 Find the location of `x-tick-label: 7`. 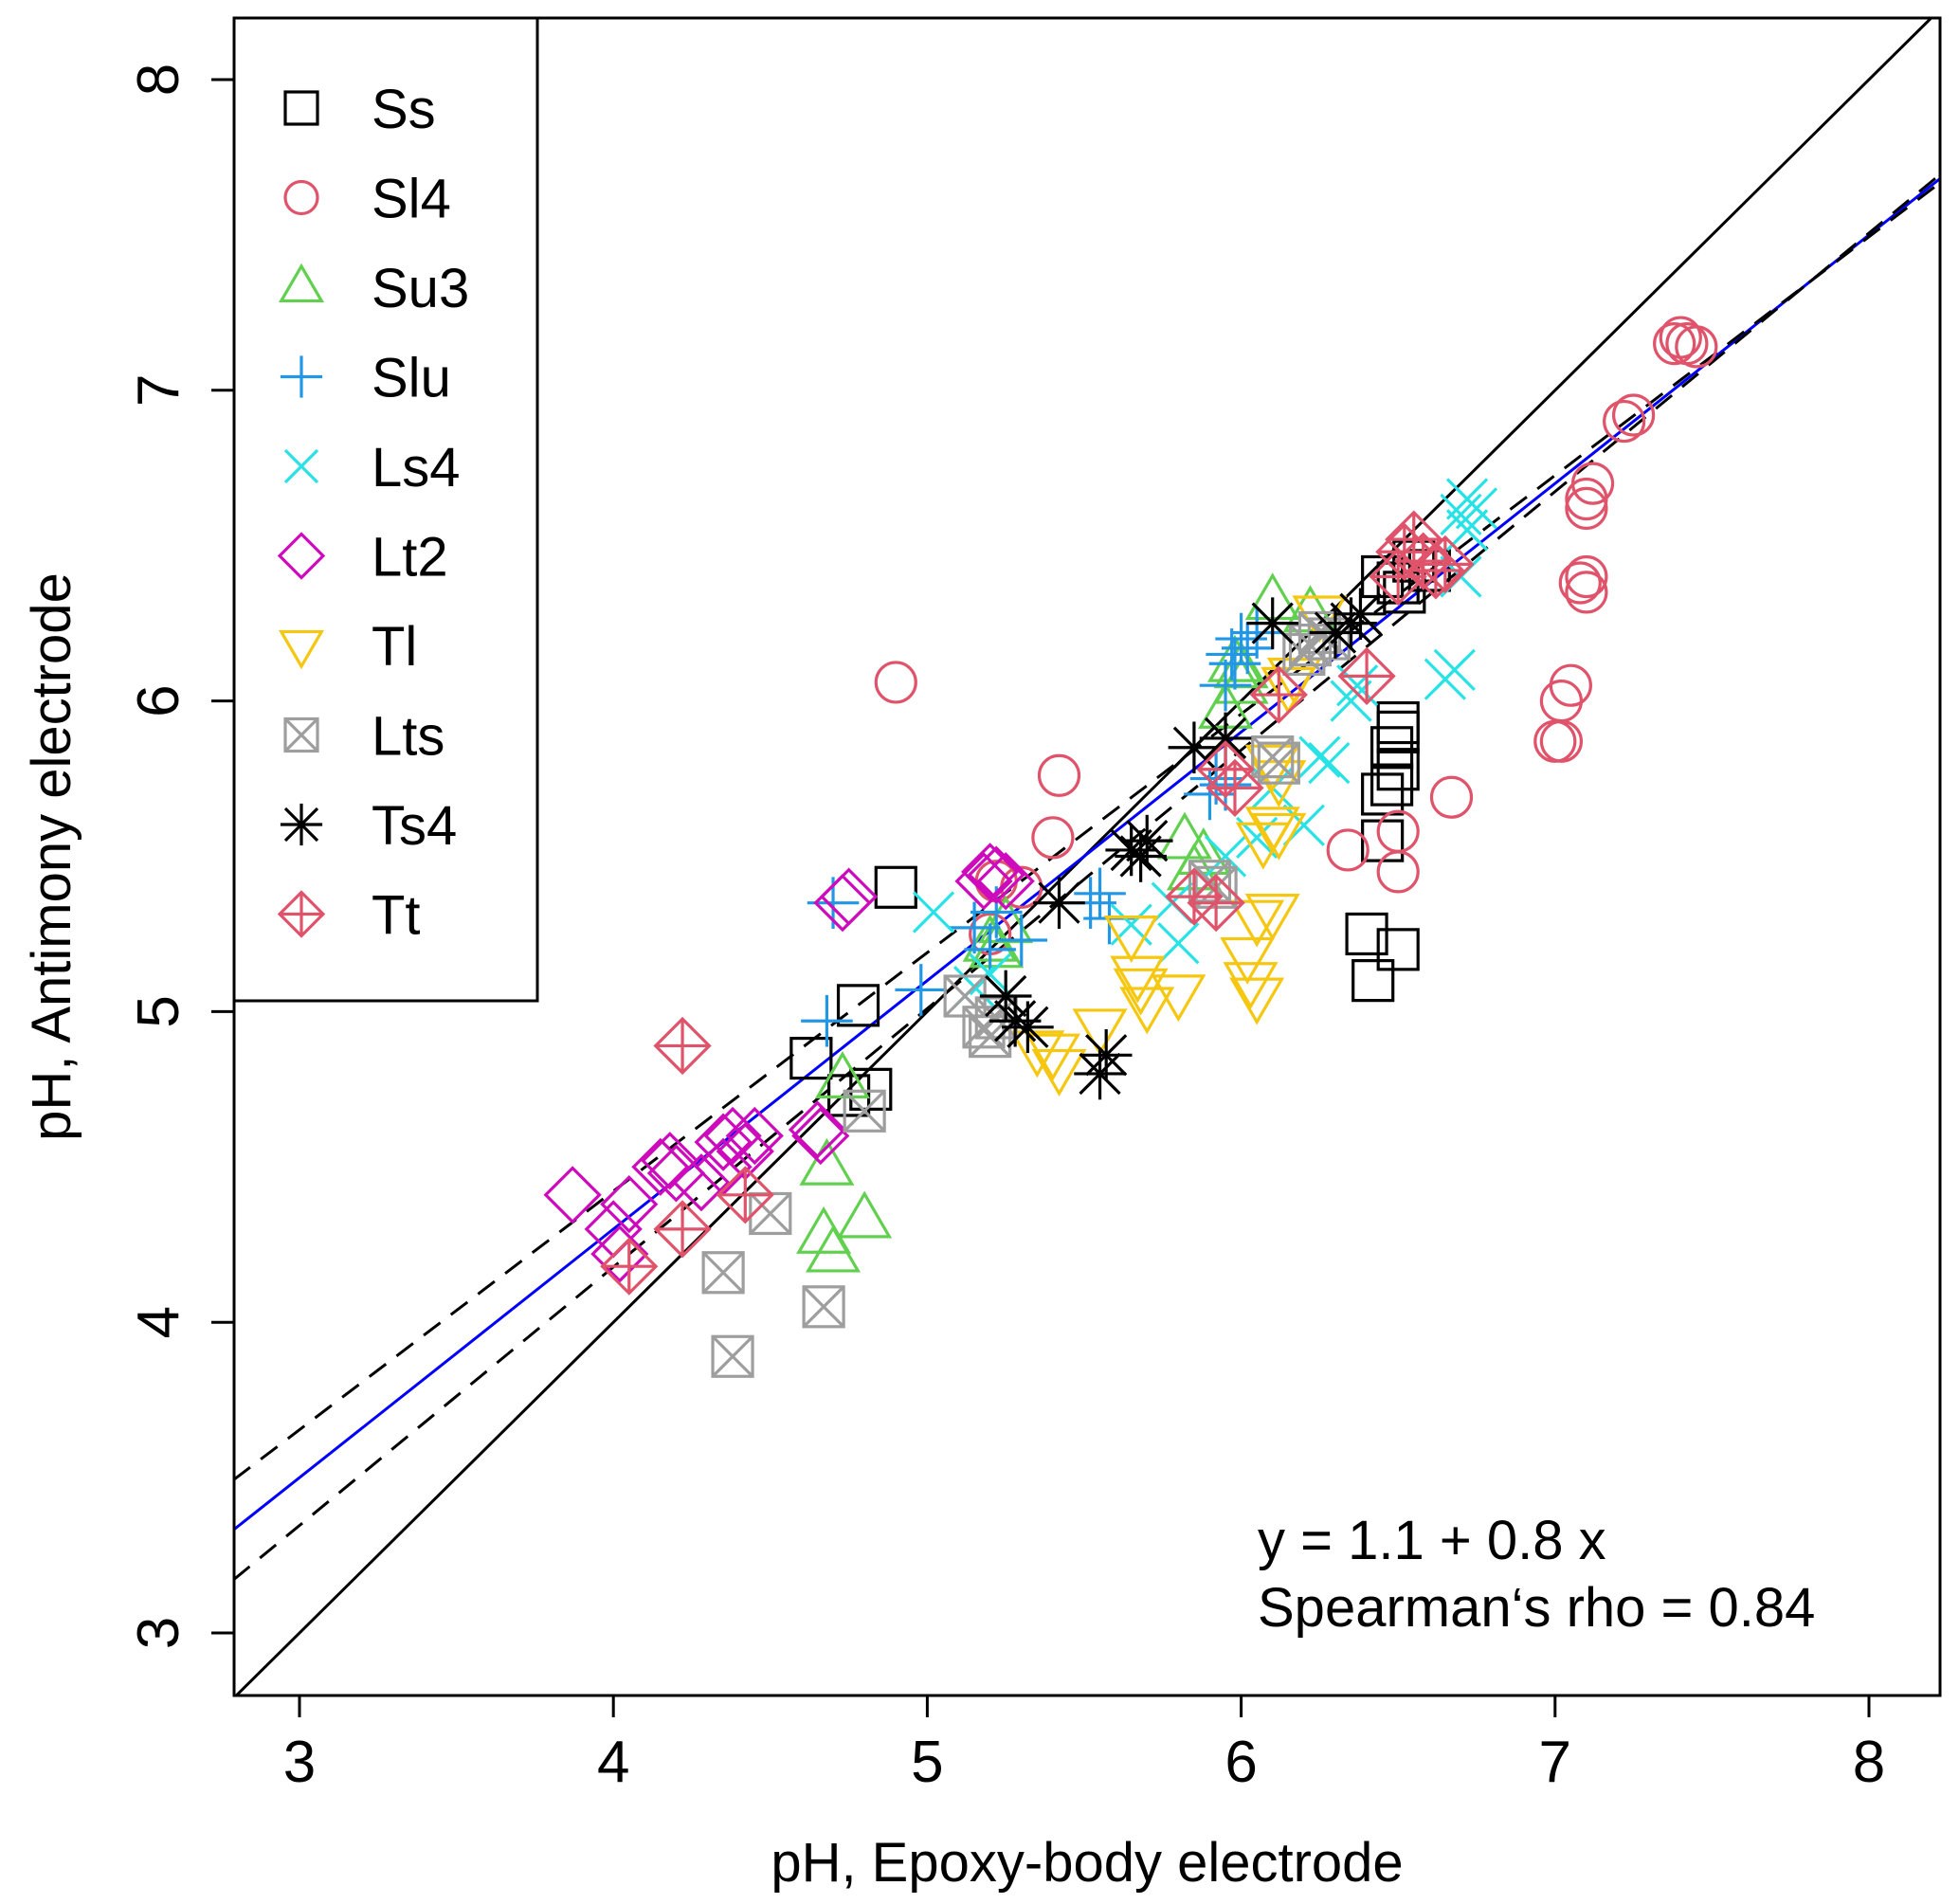

x-tick-label: 7 is located at coordinates (1555, 1762).